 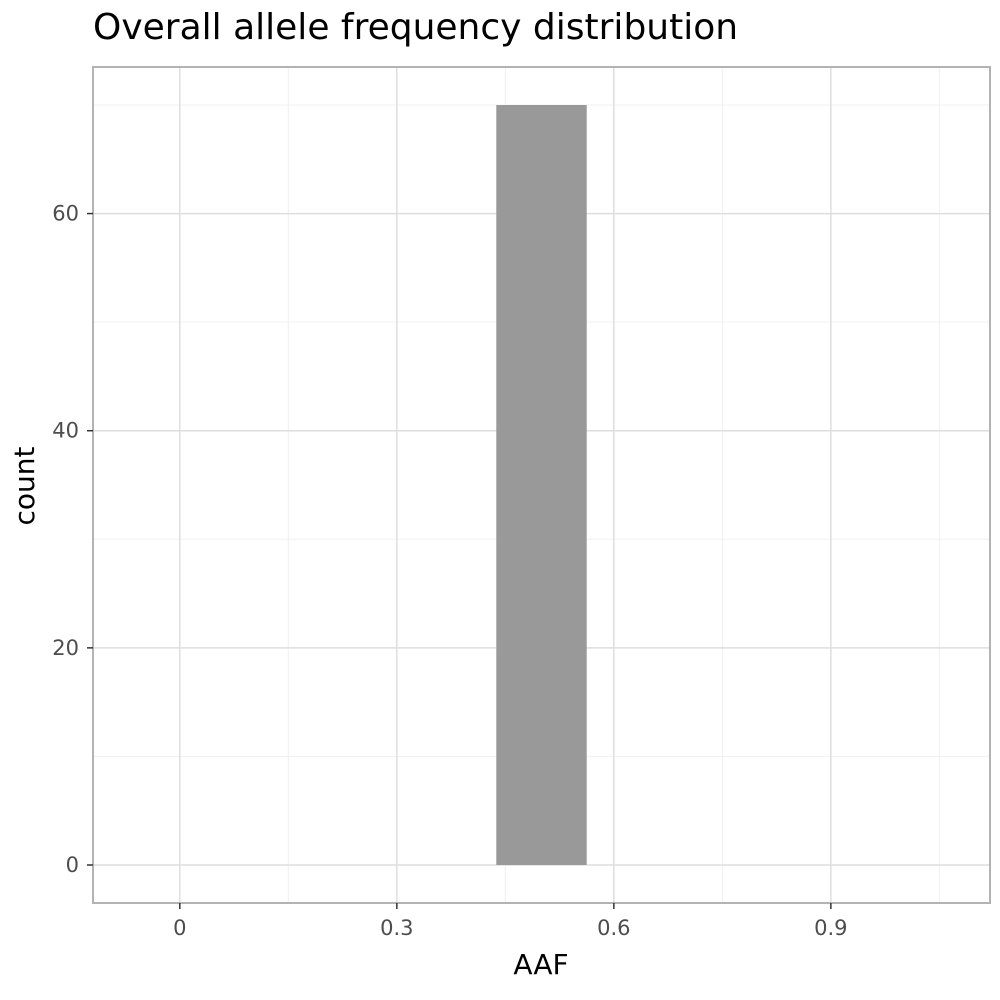 I want to click on x-axis-title: AAF, so click(x=540, y=964).